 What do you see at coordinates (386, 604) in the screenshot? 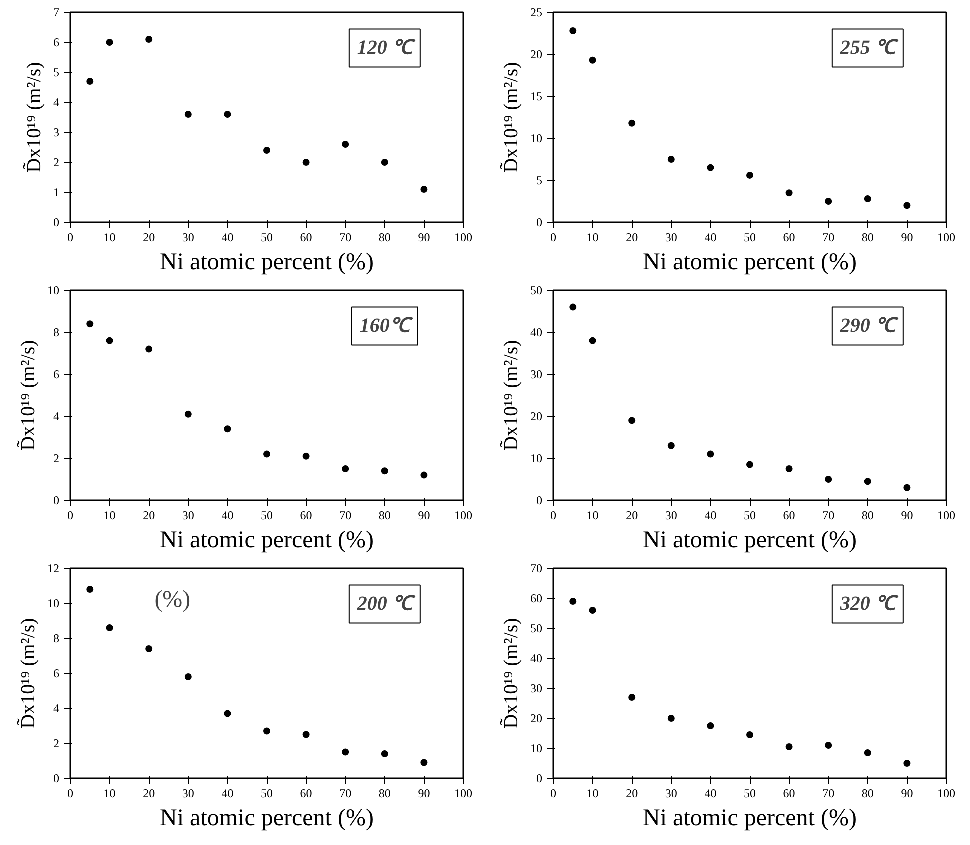
I see `annotation: 200 ℃` at bounding box center [386, 604].